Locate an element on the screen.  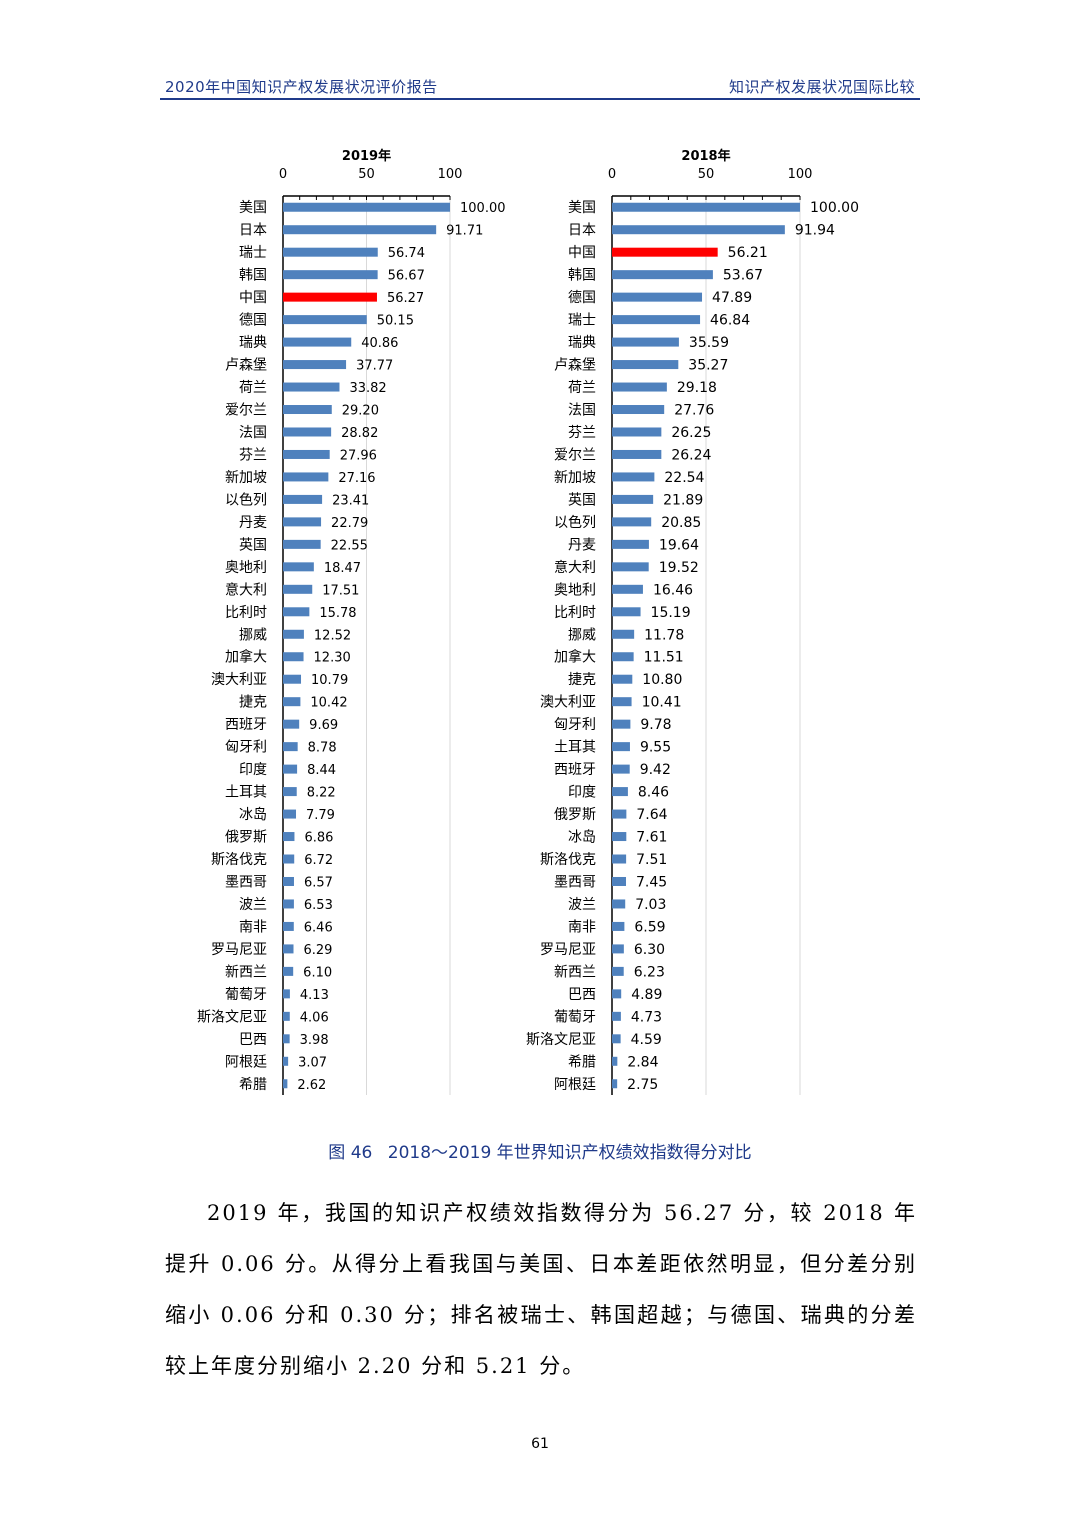
data-label: 37.77 is located at coordinates (374, 366).